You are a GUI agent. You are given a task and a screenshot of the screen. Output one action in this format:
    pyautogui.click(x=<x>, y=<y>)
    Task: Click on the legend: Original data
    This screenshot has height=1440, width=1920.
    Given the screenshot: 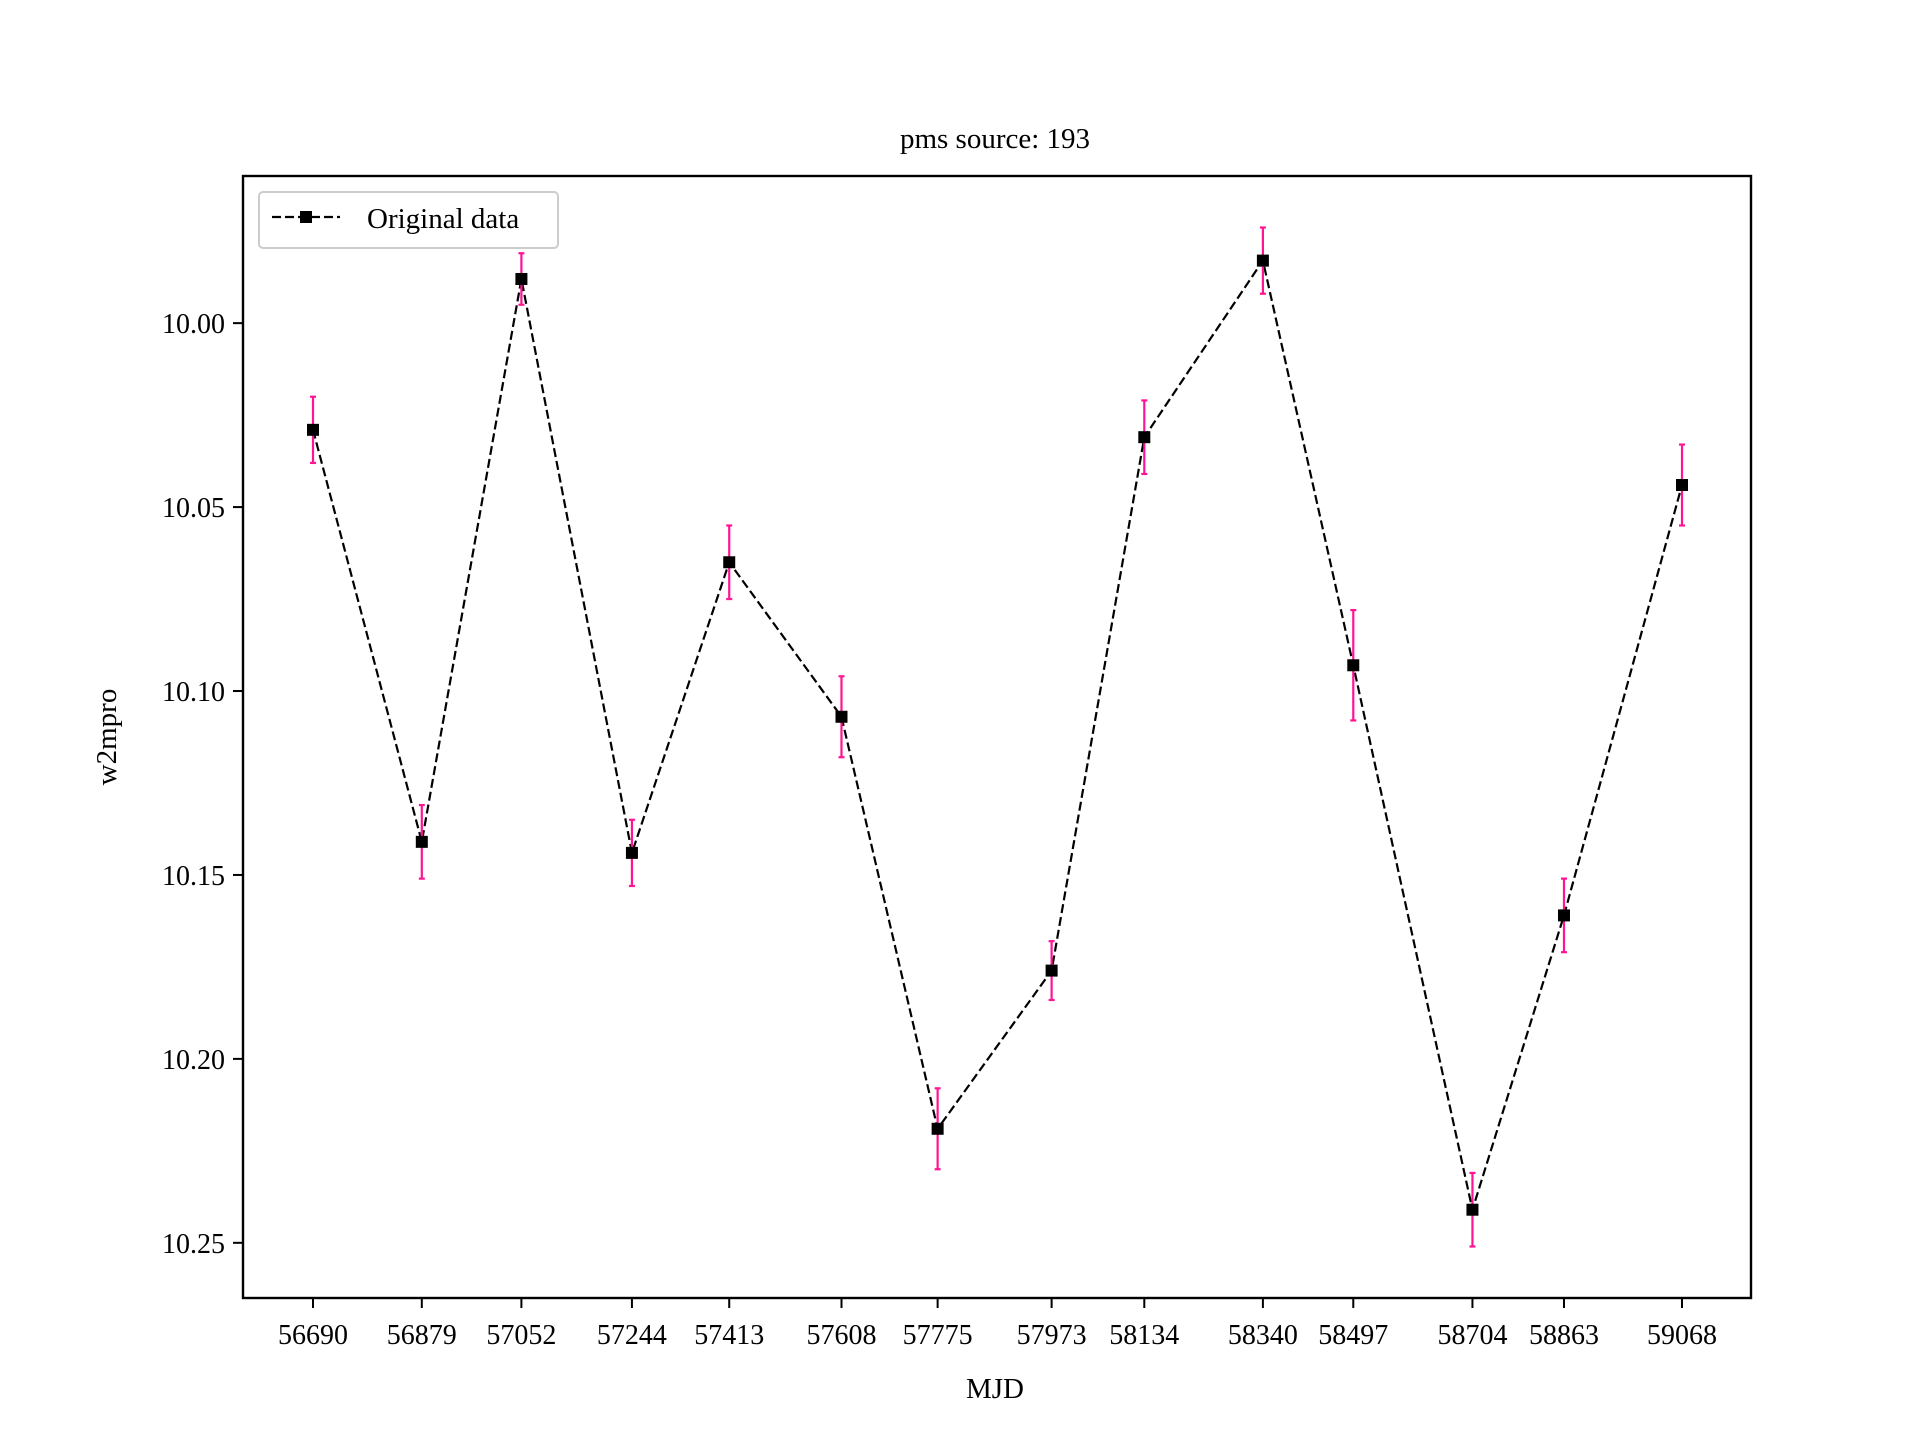 What is the action you would take?
    pyautogui.click(x=408, y=220)
    